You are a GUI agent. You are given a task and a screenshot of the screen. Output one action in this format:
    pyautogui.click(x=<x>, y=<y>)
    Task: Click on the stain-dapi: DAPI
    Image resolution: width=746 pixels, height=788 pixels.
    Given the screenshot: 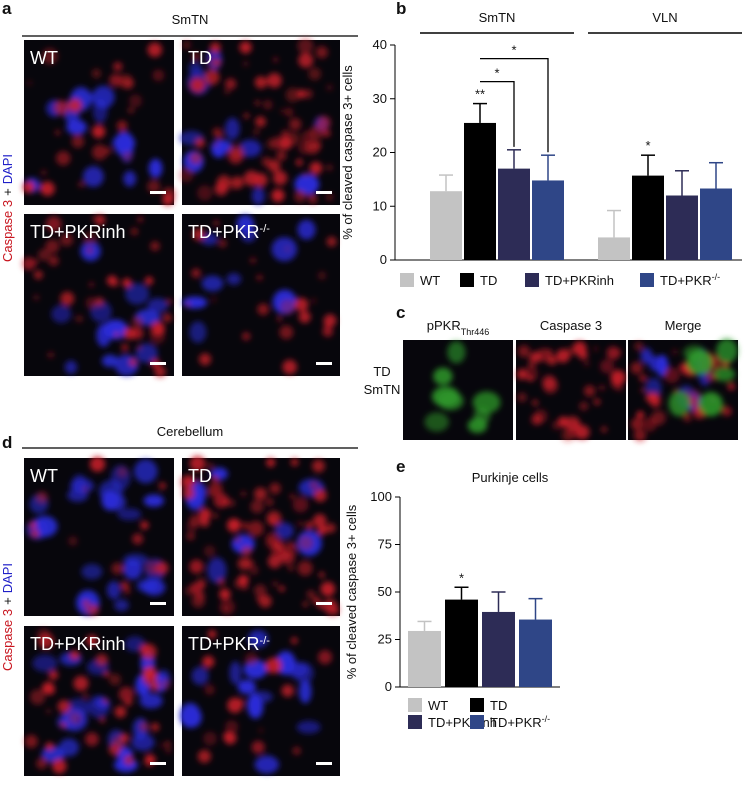 What is the action you would take?
    pyautogui.click(x=7, y=578)
    